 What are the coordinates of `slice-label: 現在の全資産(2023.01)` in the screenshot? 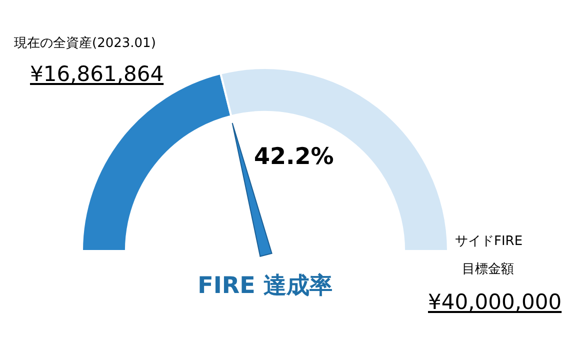 It's located at (85, 43).